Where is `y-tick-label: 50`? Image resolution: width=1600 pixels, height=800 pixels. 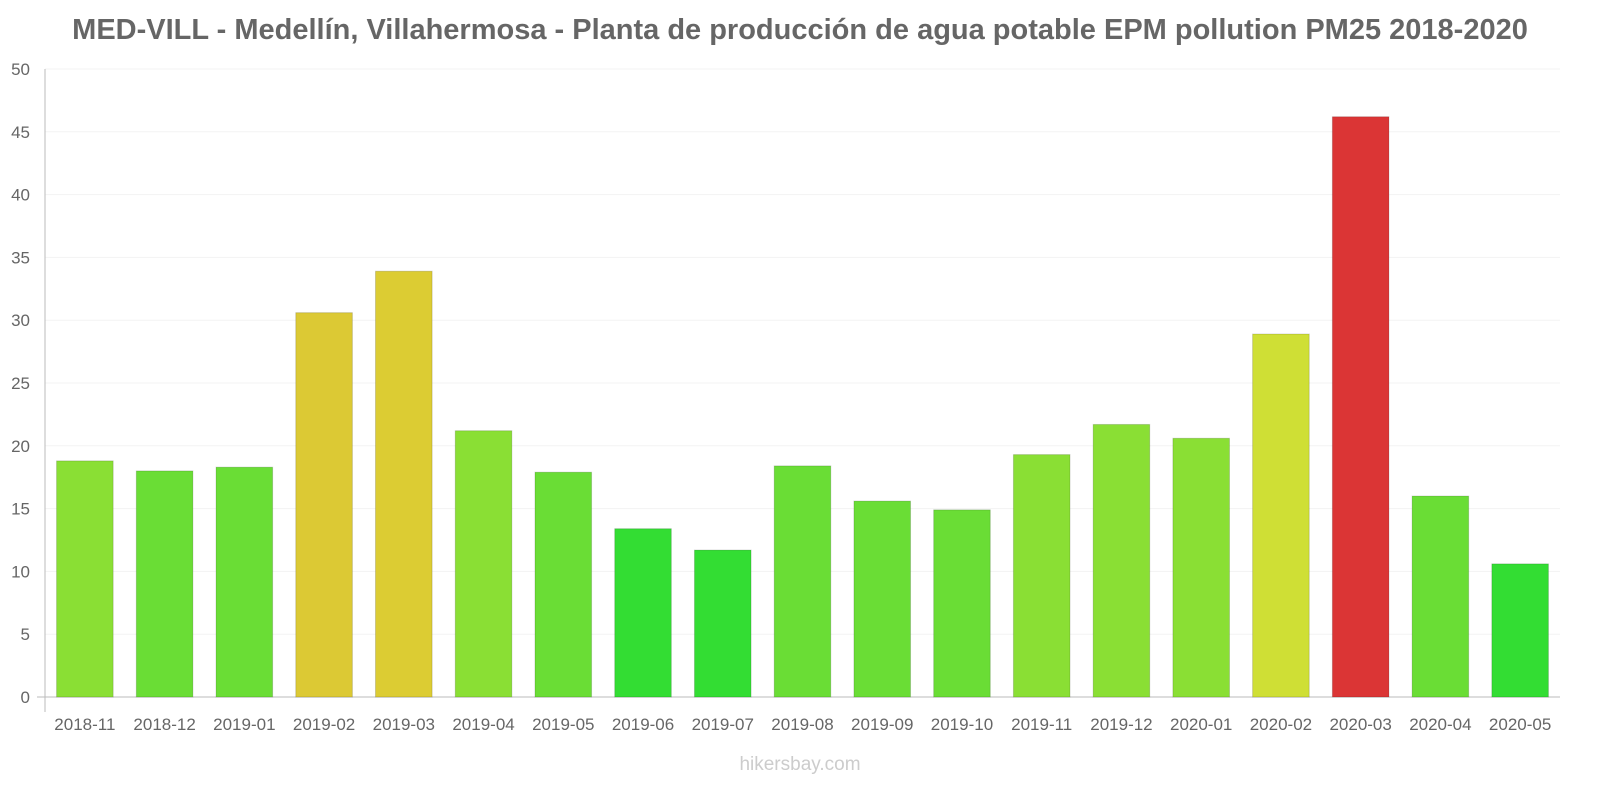 y-tick-label: 50 is located at coordinates (20, 69).